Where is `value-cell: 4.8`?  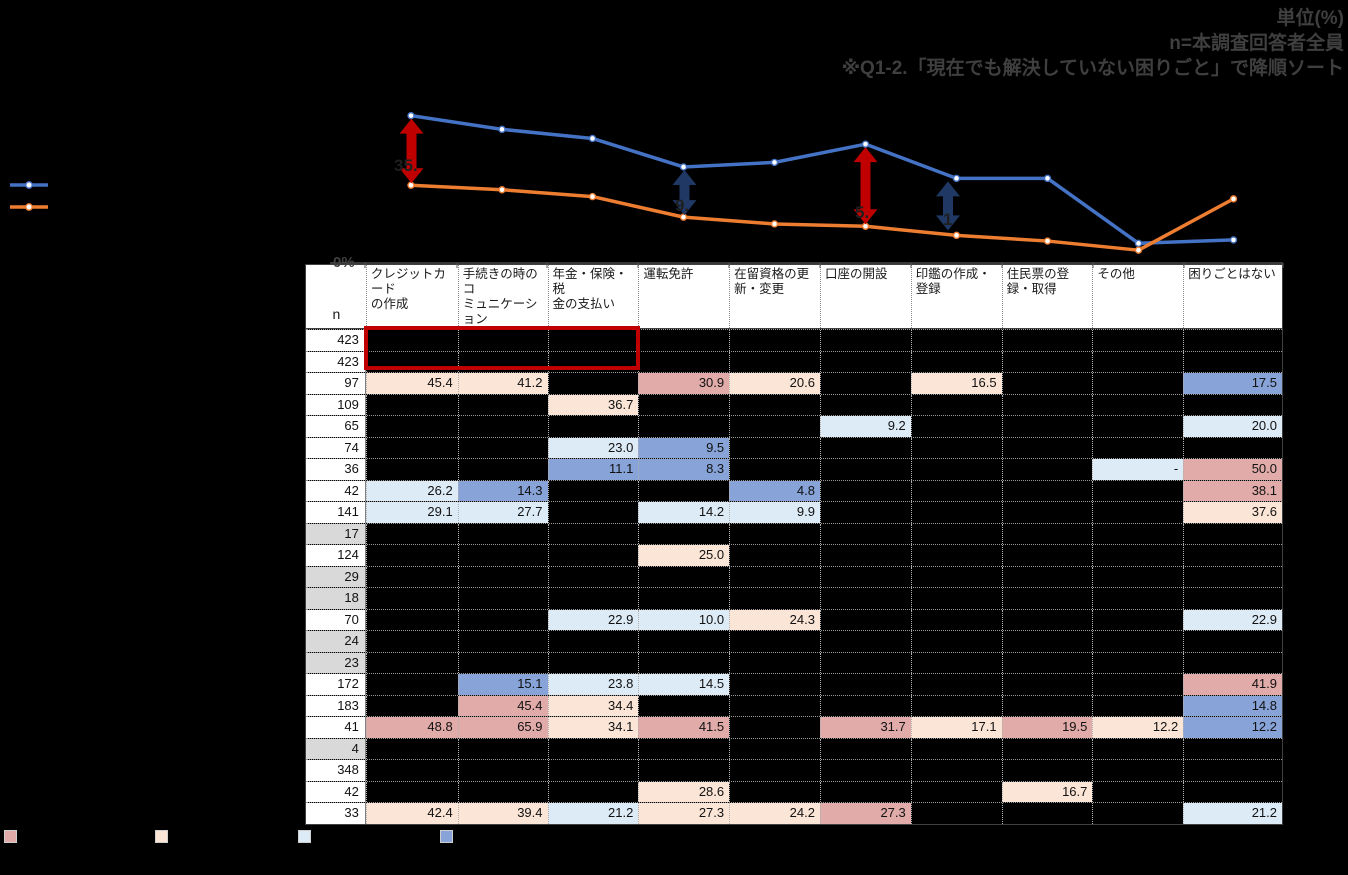
value-cell: 4.8 is located at coordinates (774, 490).